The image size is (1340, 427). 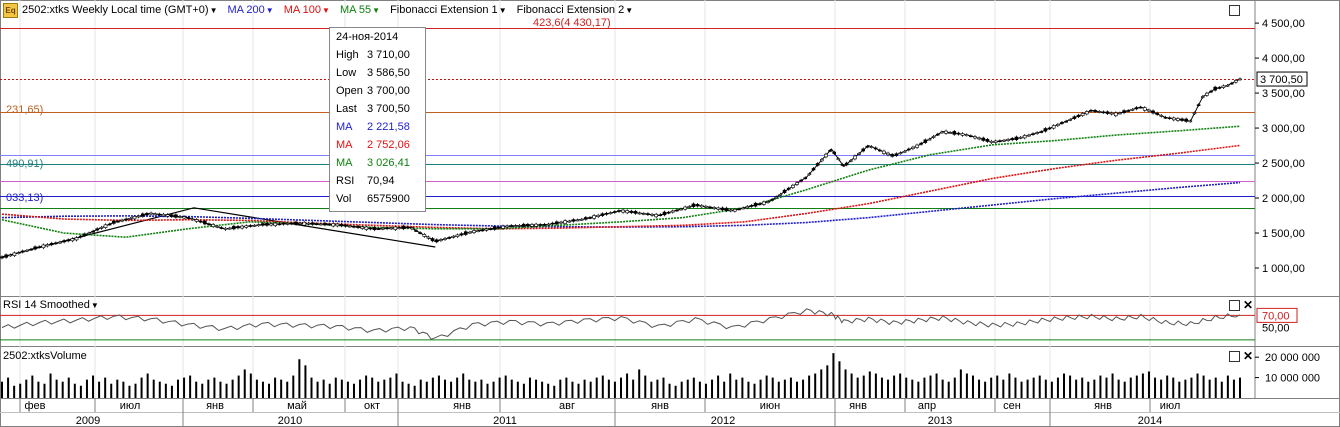 What do you see at coordinates (505, 421) in the screenshot?
I see `year-label: 2011` at bounding box center [505, 421].